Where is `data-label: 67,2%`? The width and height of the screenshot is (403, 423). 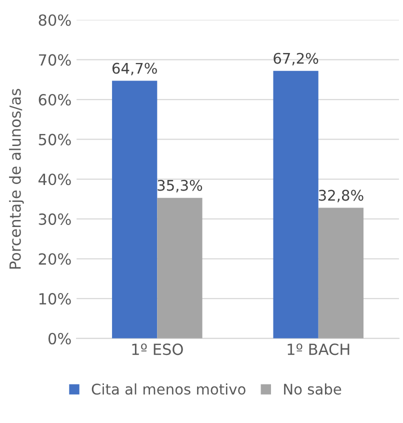 data-label: 67,2% is located at coordinates (296, 59).